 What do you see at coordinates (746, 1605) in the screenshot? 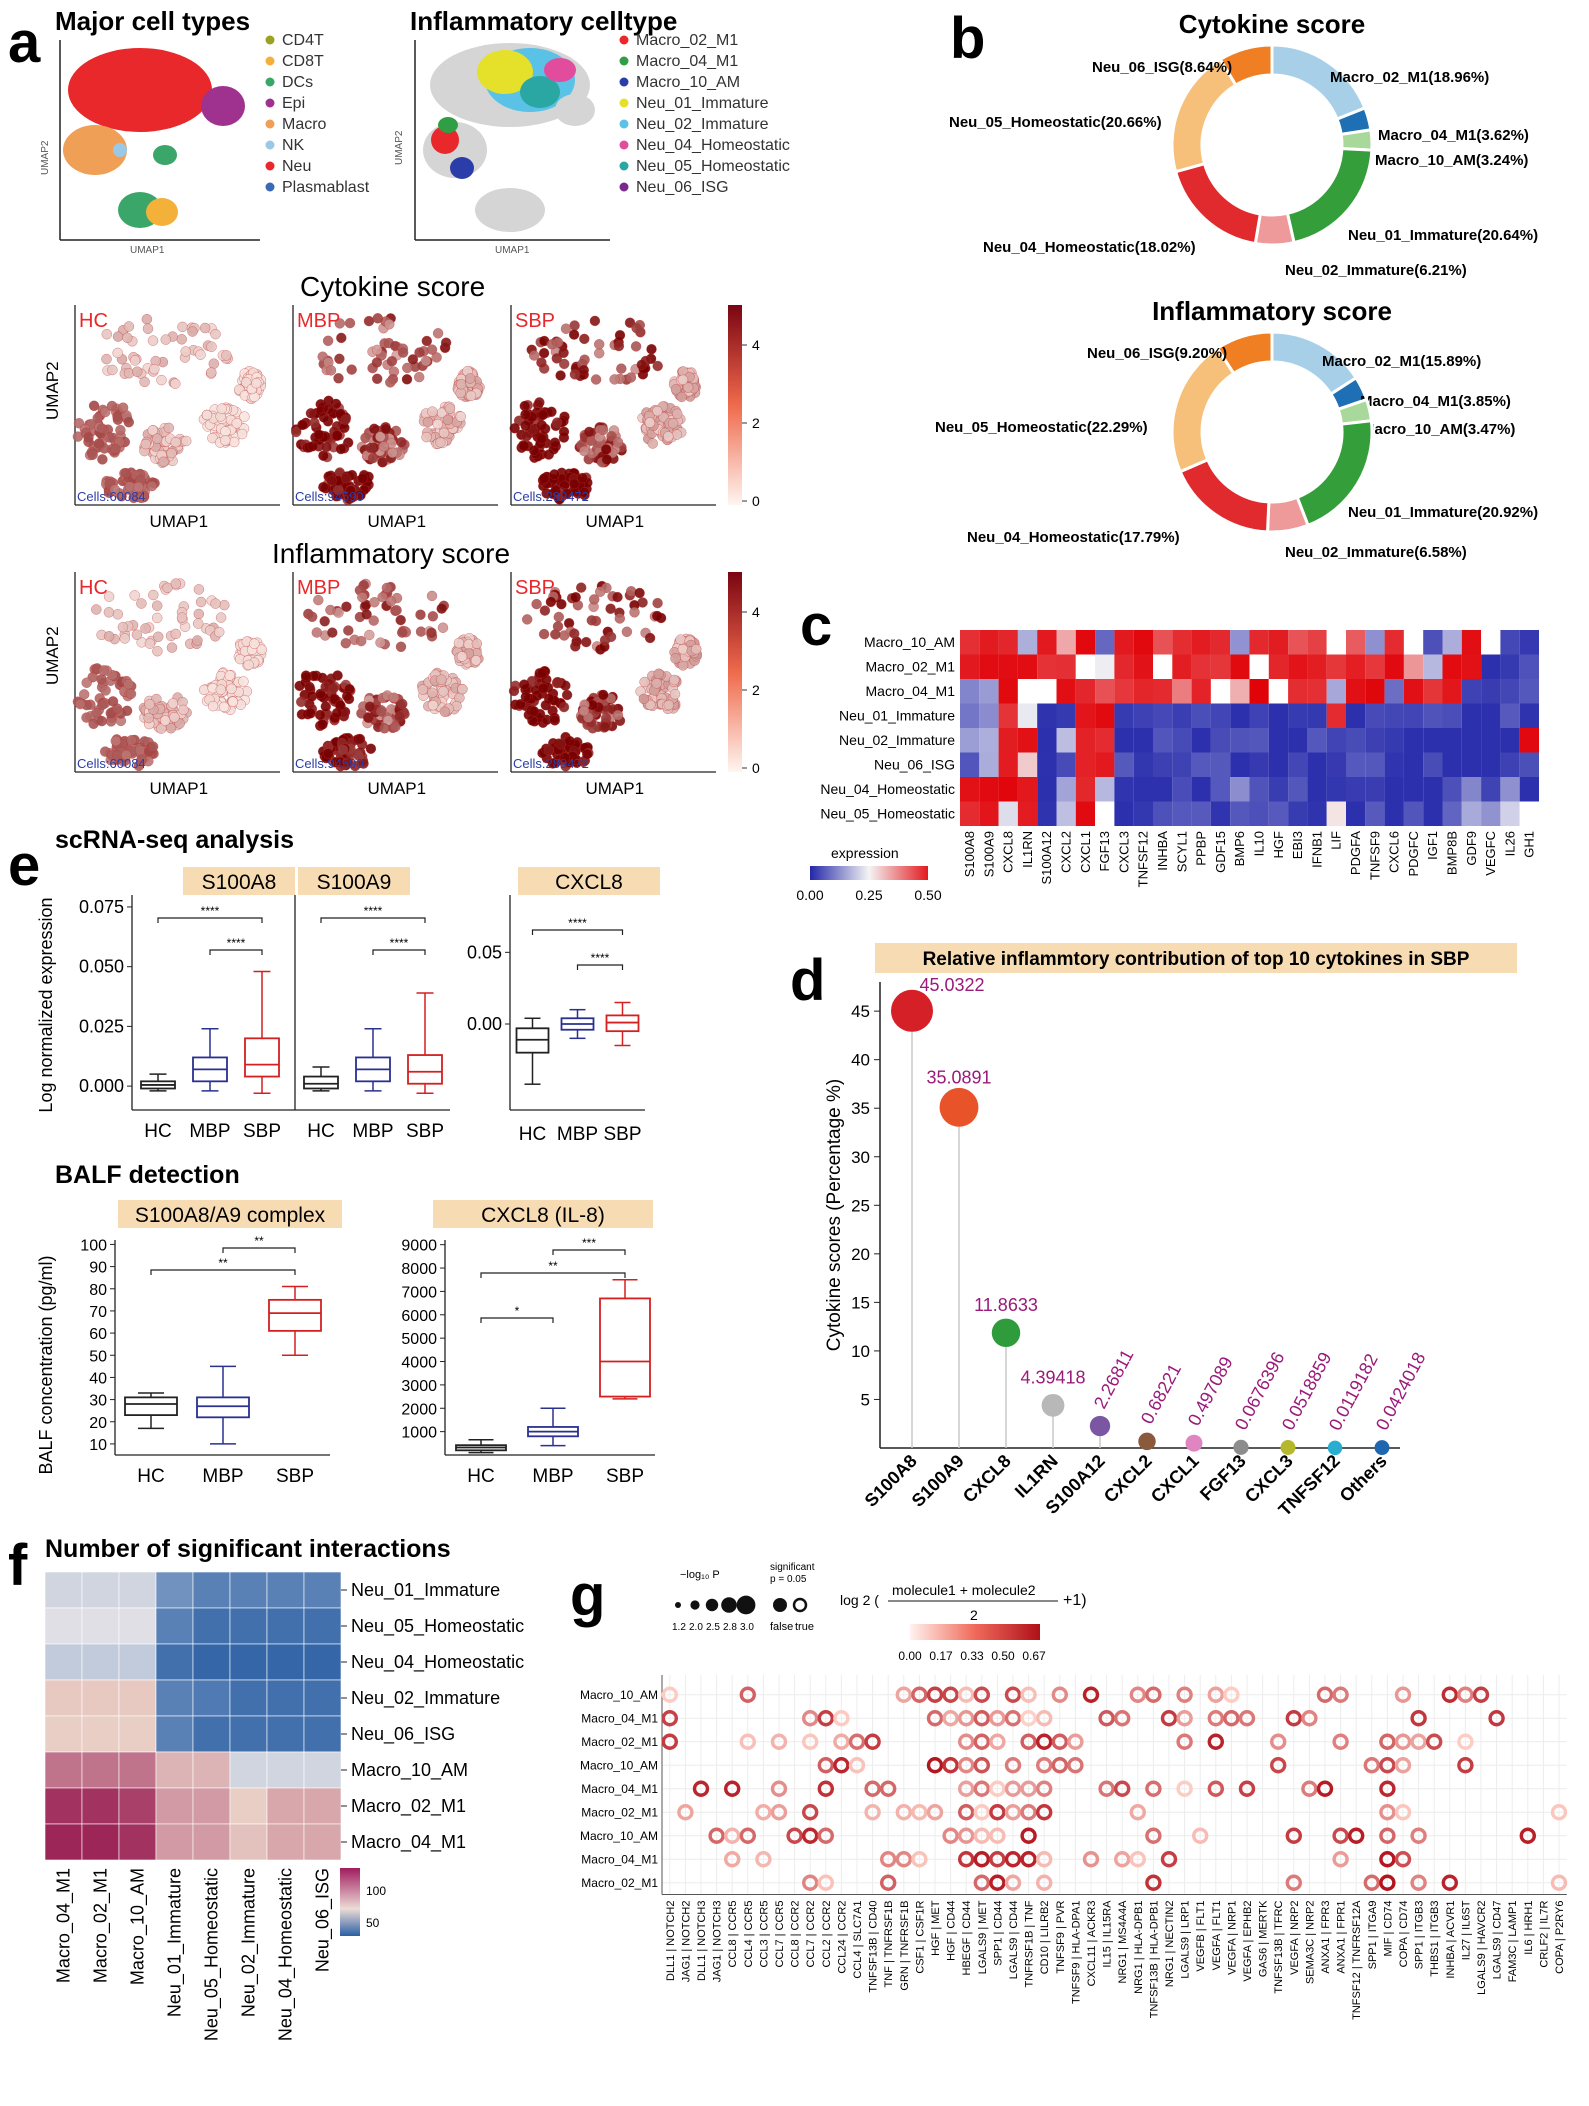
I see `size-legend-dot` at bounding box center [746, 1605].